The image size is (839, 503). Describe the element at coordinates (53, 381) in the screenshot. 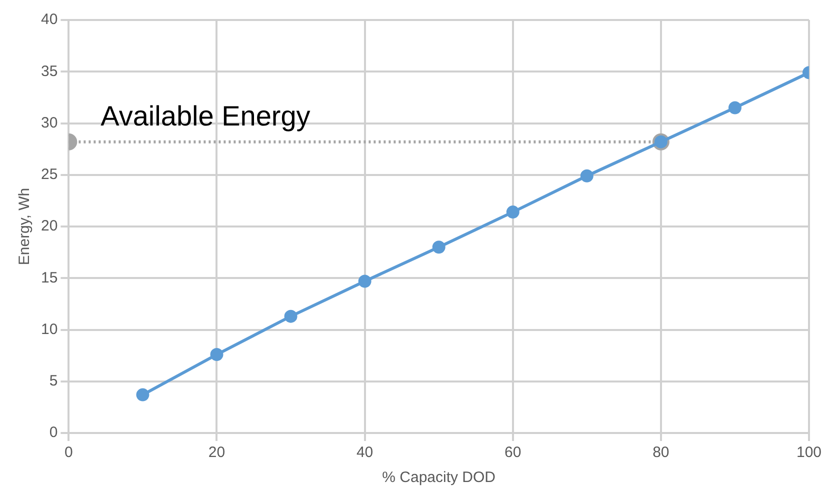

I see `y-tick-label: 5` at that location.